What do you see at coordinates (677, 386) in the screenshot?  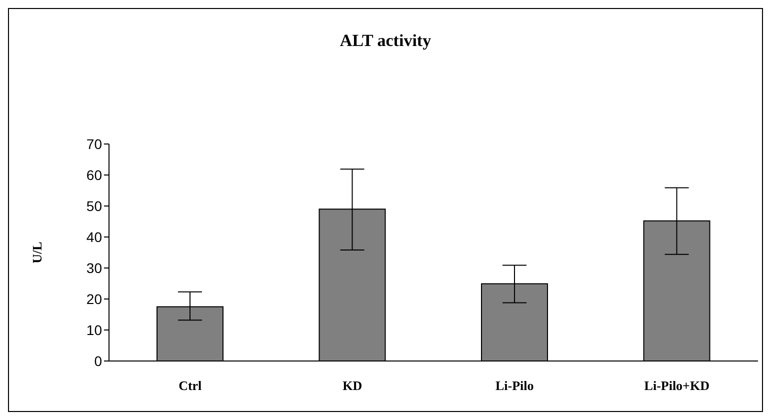 I see `x-tick-label: Li-Pilo+KD` at bounding box center [677, 386].